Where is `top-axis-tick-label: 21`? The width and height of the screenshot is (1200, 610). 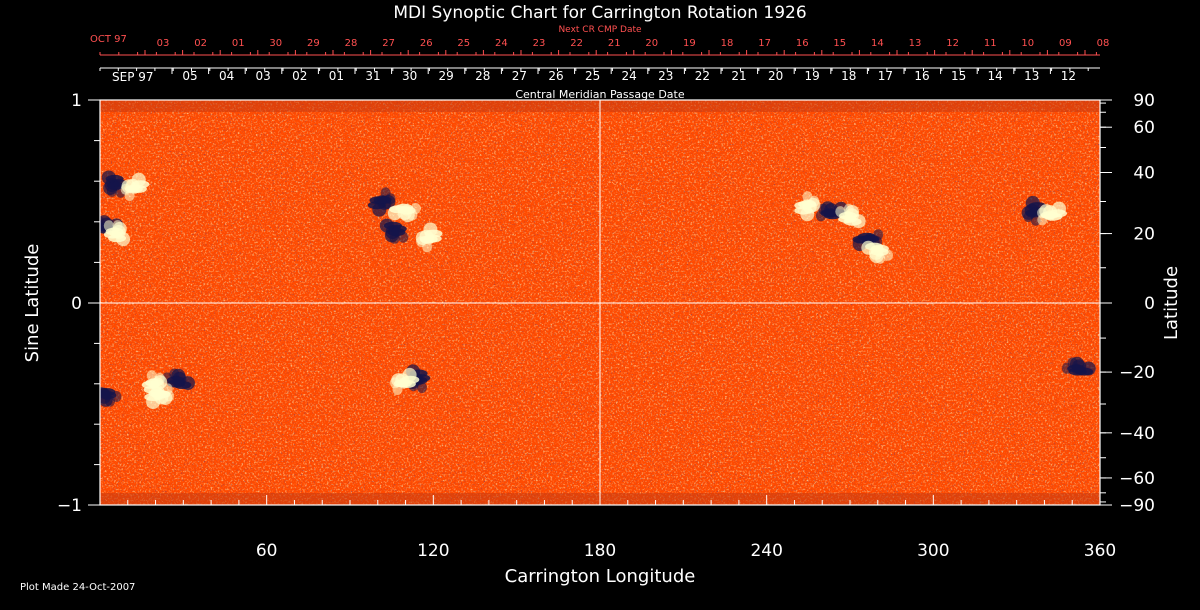 top-axis-tick-label: 21 is located at coordinates (614, 43).